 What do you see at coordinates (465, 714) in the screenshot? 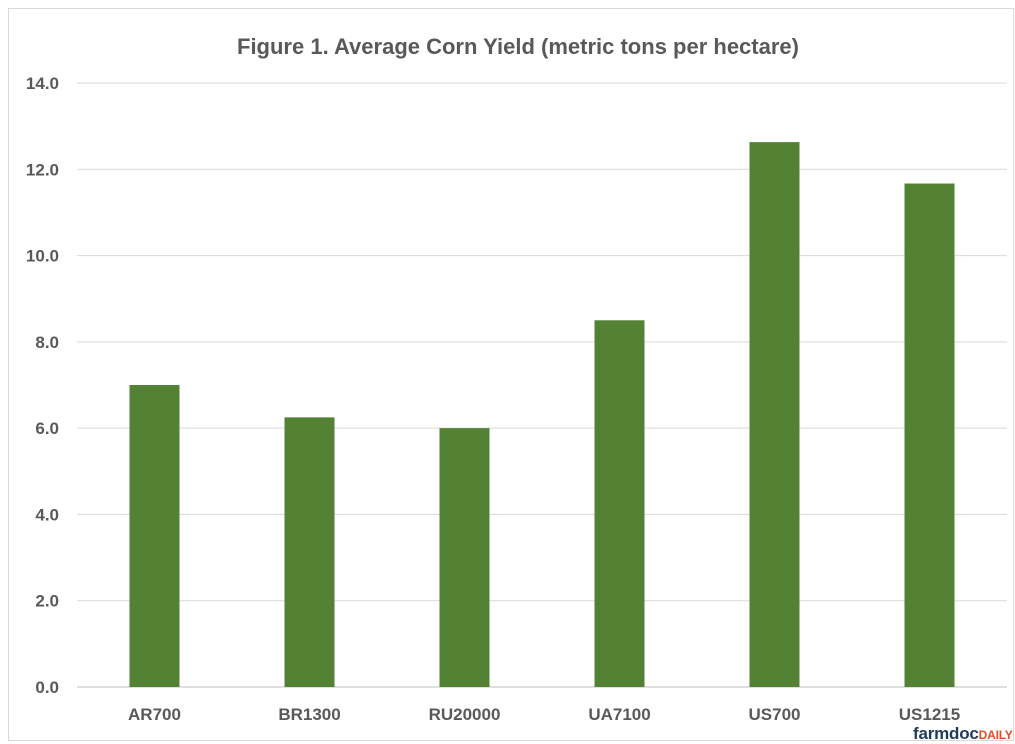
I see `x-tick-label: RU20000` at bounding box center [465, 714].